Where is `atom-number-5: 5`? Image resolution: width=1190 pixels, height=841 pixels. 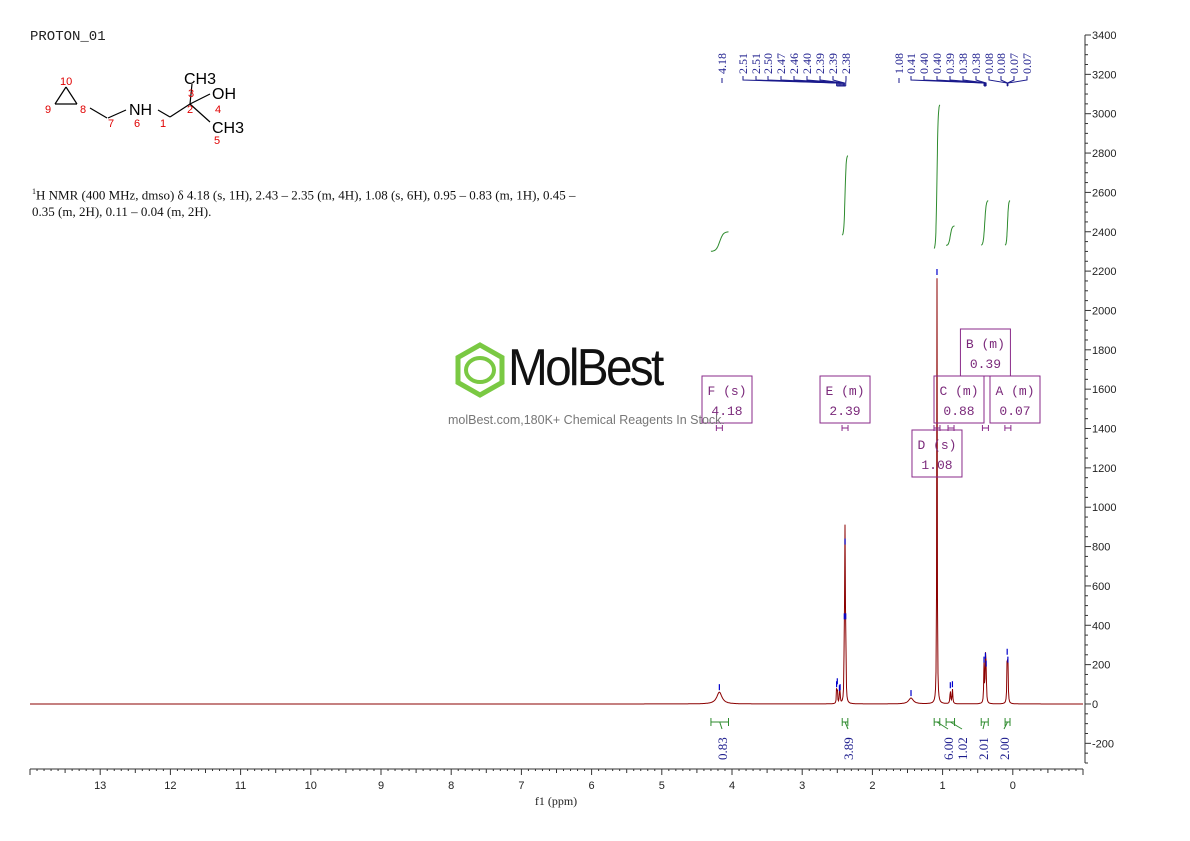 atom-number-5: 5 is located at coordinates (217, 141).